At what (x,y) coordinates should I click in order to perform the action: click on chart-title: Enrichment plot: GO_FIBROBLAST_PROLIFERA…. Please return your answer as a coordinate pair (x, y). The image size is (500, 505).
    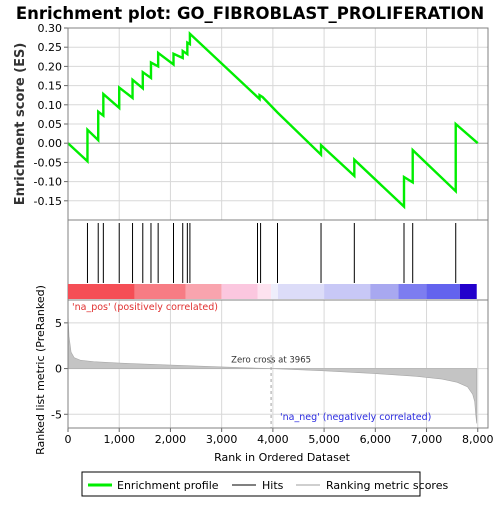
    Looking at the image, I should click on (250, 13).